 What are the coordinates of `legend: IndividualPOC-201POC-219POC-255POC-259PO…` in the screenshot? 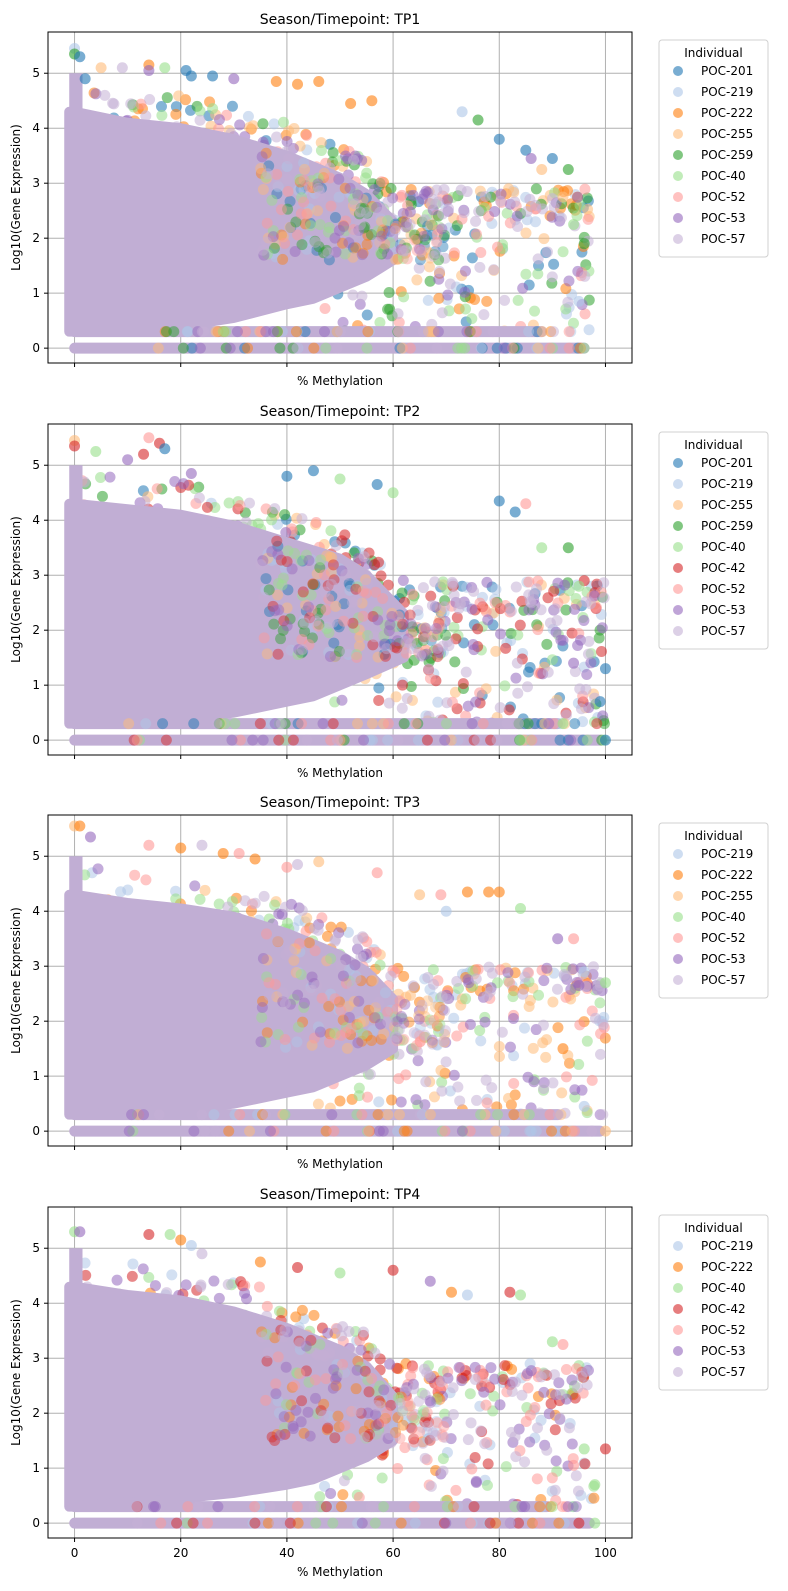 It's located at (713, 540).